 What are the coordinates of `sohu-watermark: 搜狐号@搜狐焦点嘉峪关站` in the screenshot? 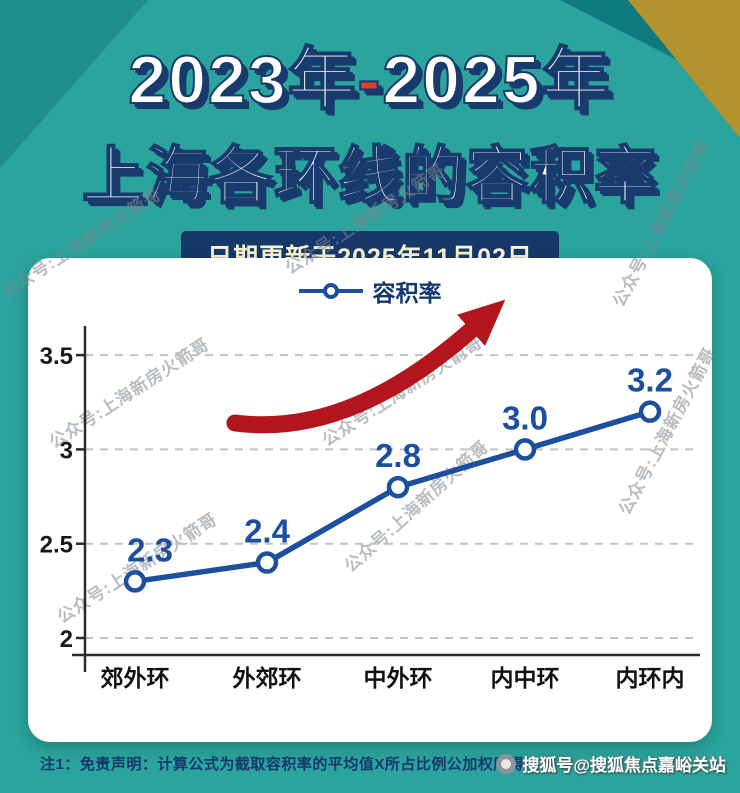 It's located at (611, 763).